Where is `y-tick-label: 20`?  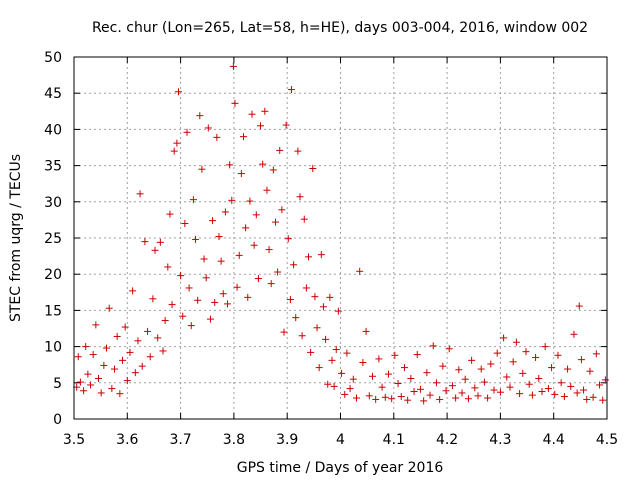
y-tick-label: 20 is located at coordinates (53, 275).